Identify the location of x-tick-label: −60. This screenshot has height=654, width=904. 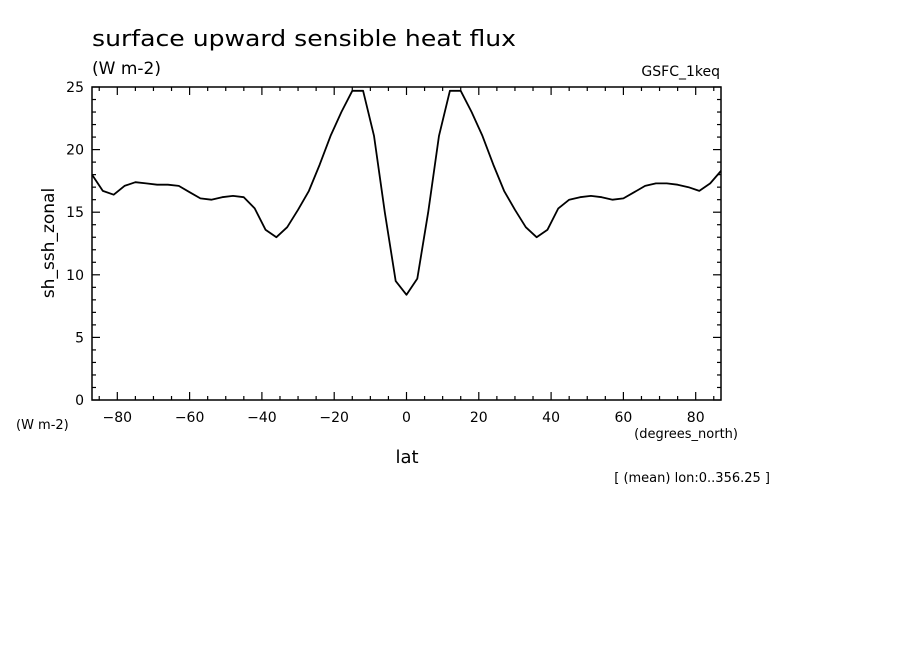
(190, 418).